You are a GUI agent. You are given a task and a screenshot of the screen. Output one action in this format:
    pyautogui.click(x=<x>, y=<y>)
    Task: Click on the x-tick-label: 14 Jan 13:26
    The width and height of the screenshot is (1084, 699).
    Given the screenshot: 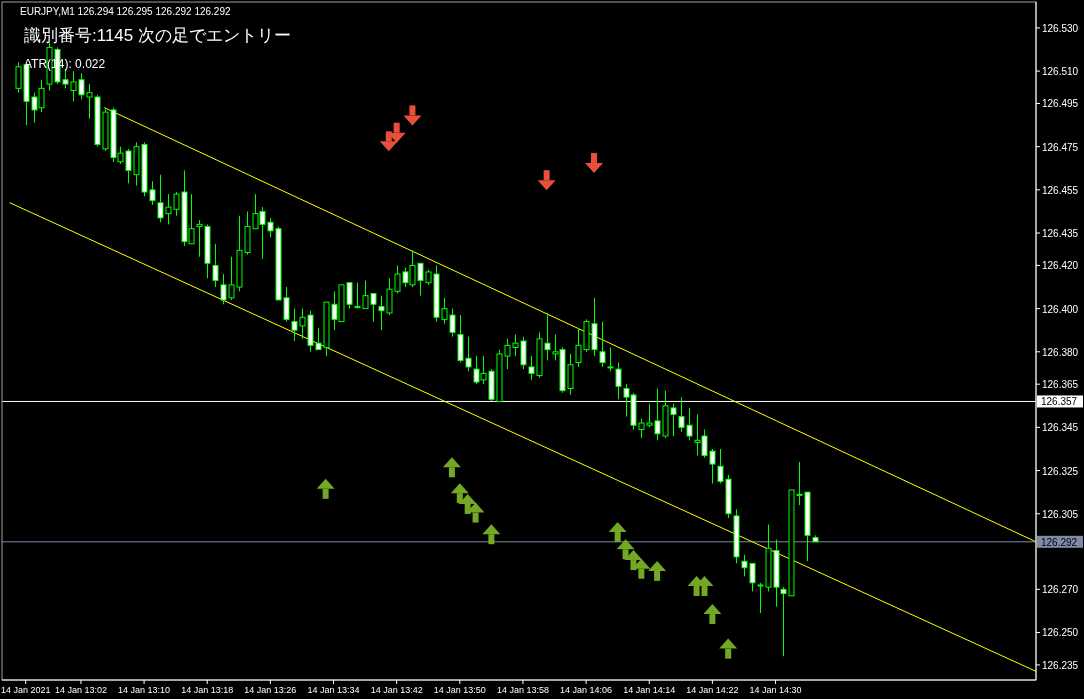 What is the action you would take?
    pyautogui.click(x=270, y=690)
    